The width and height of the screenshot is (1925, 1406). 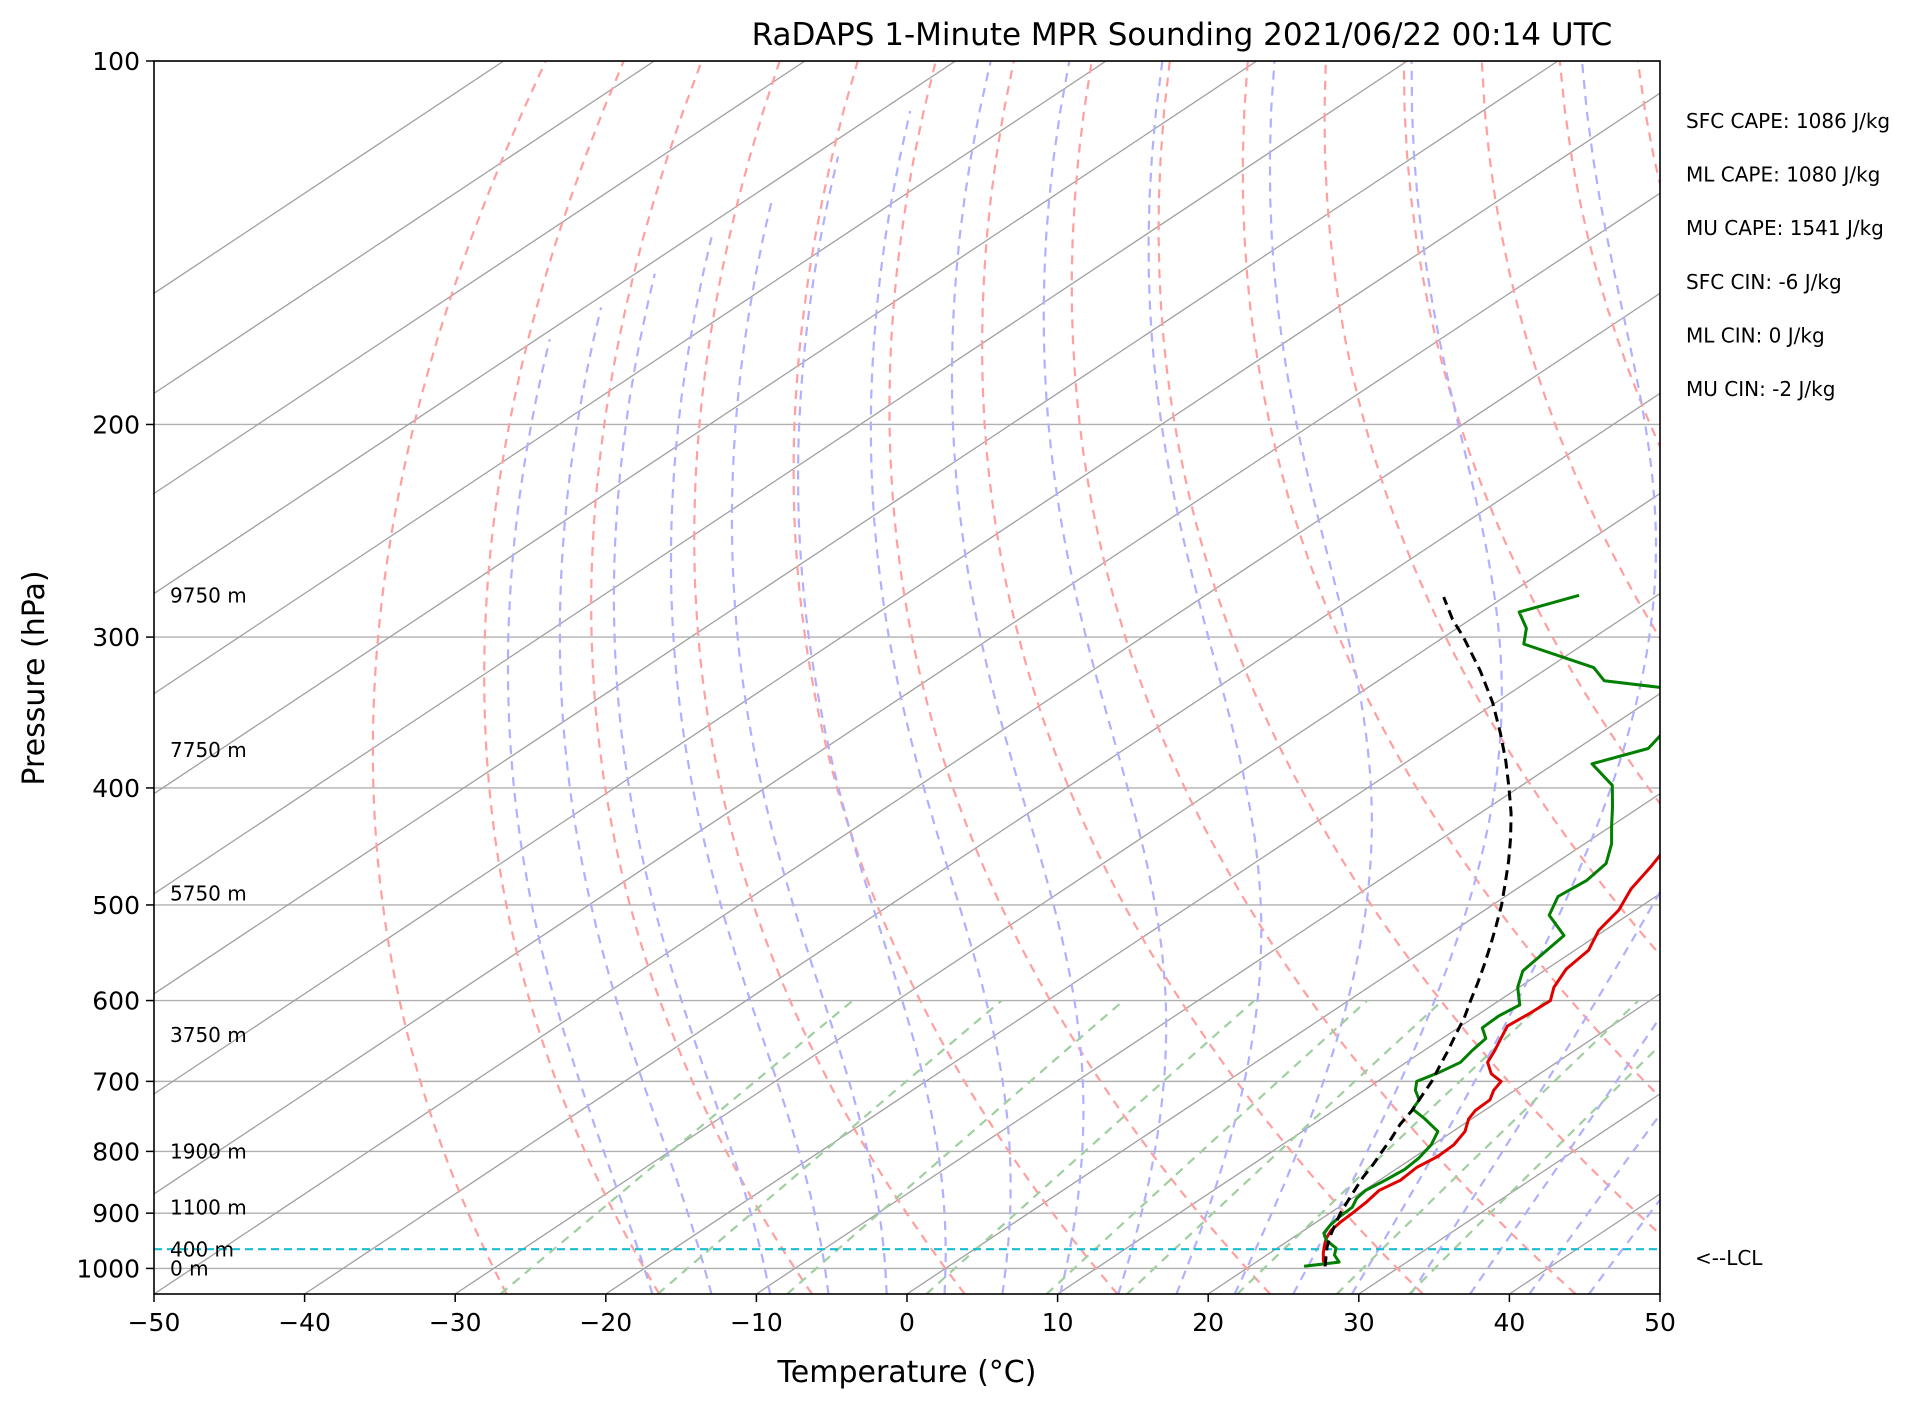 What do you see at coordinates (116, 637) in the screenshot?
I see `y-tick-label: 300` at bounding box center [116, 637].